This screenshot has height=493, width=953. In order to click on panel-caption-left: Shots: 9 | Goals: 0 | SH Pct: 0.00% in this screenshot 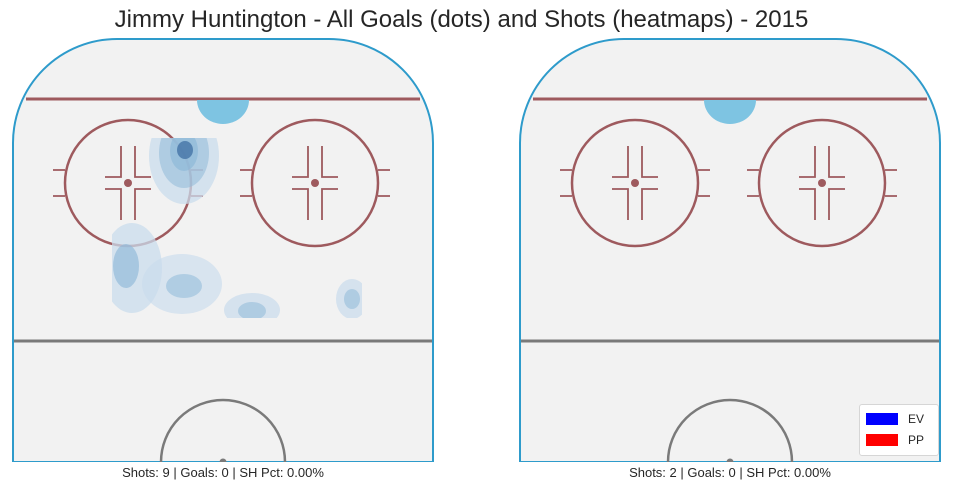, I will do `click(223, 472)`.